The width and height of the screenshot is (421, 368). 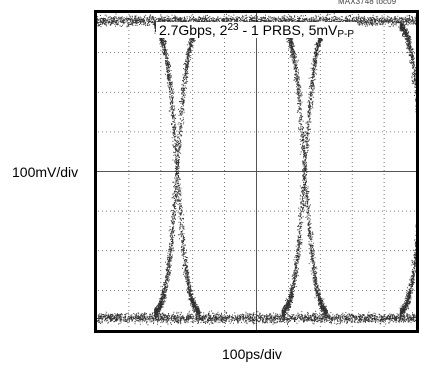 I want to click on title-subscript: P-P, so click(x=346, y=34).